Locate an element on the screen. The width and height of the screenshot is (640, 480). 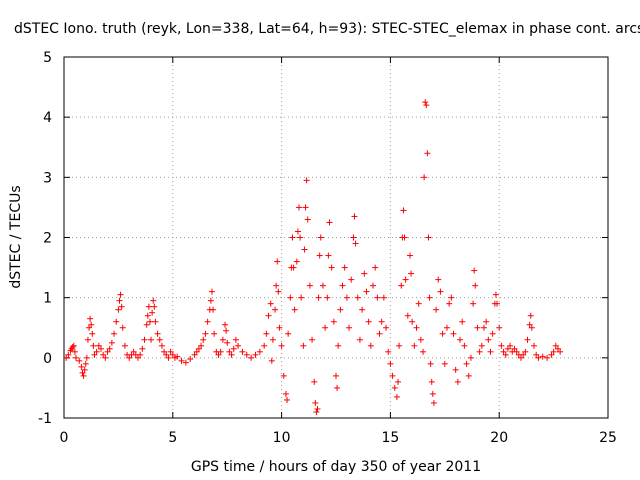
y-tick-label: 4 is located at coordinates (47, 118).